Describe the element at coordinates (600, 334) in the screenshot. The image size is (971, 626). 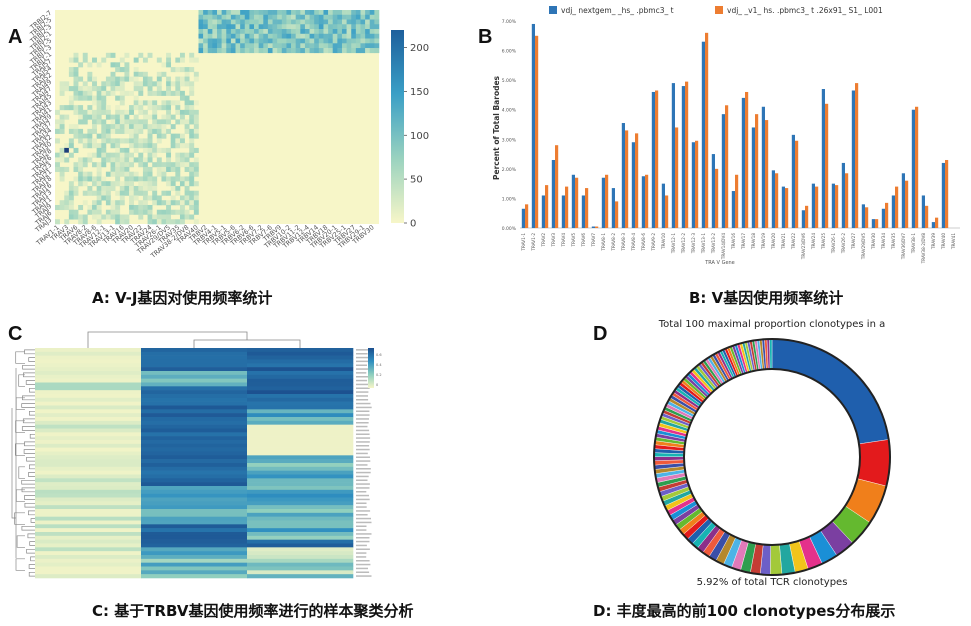
I see `panel-d-letter: D` at that location.